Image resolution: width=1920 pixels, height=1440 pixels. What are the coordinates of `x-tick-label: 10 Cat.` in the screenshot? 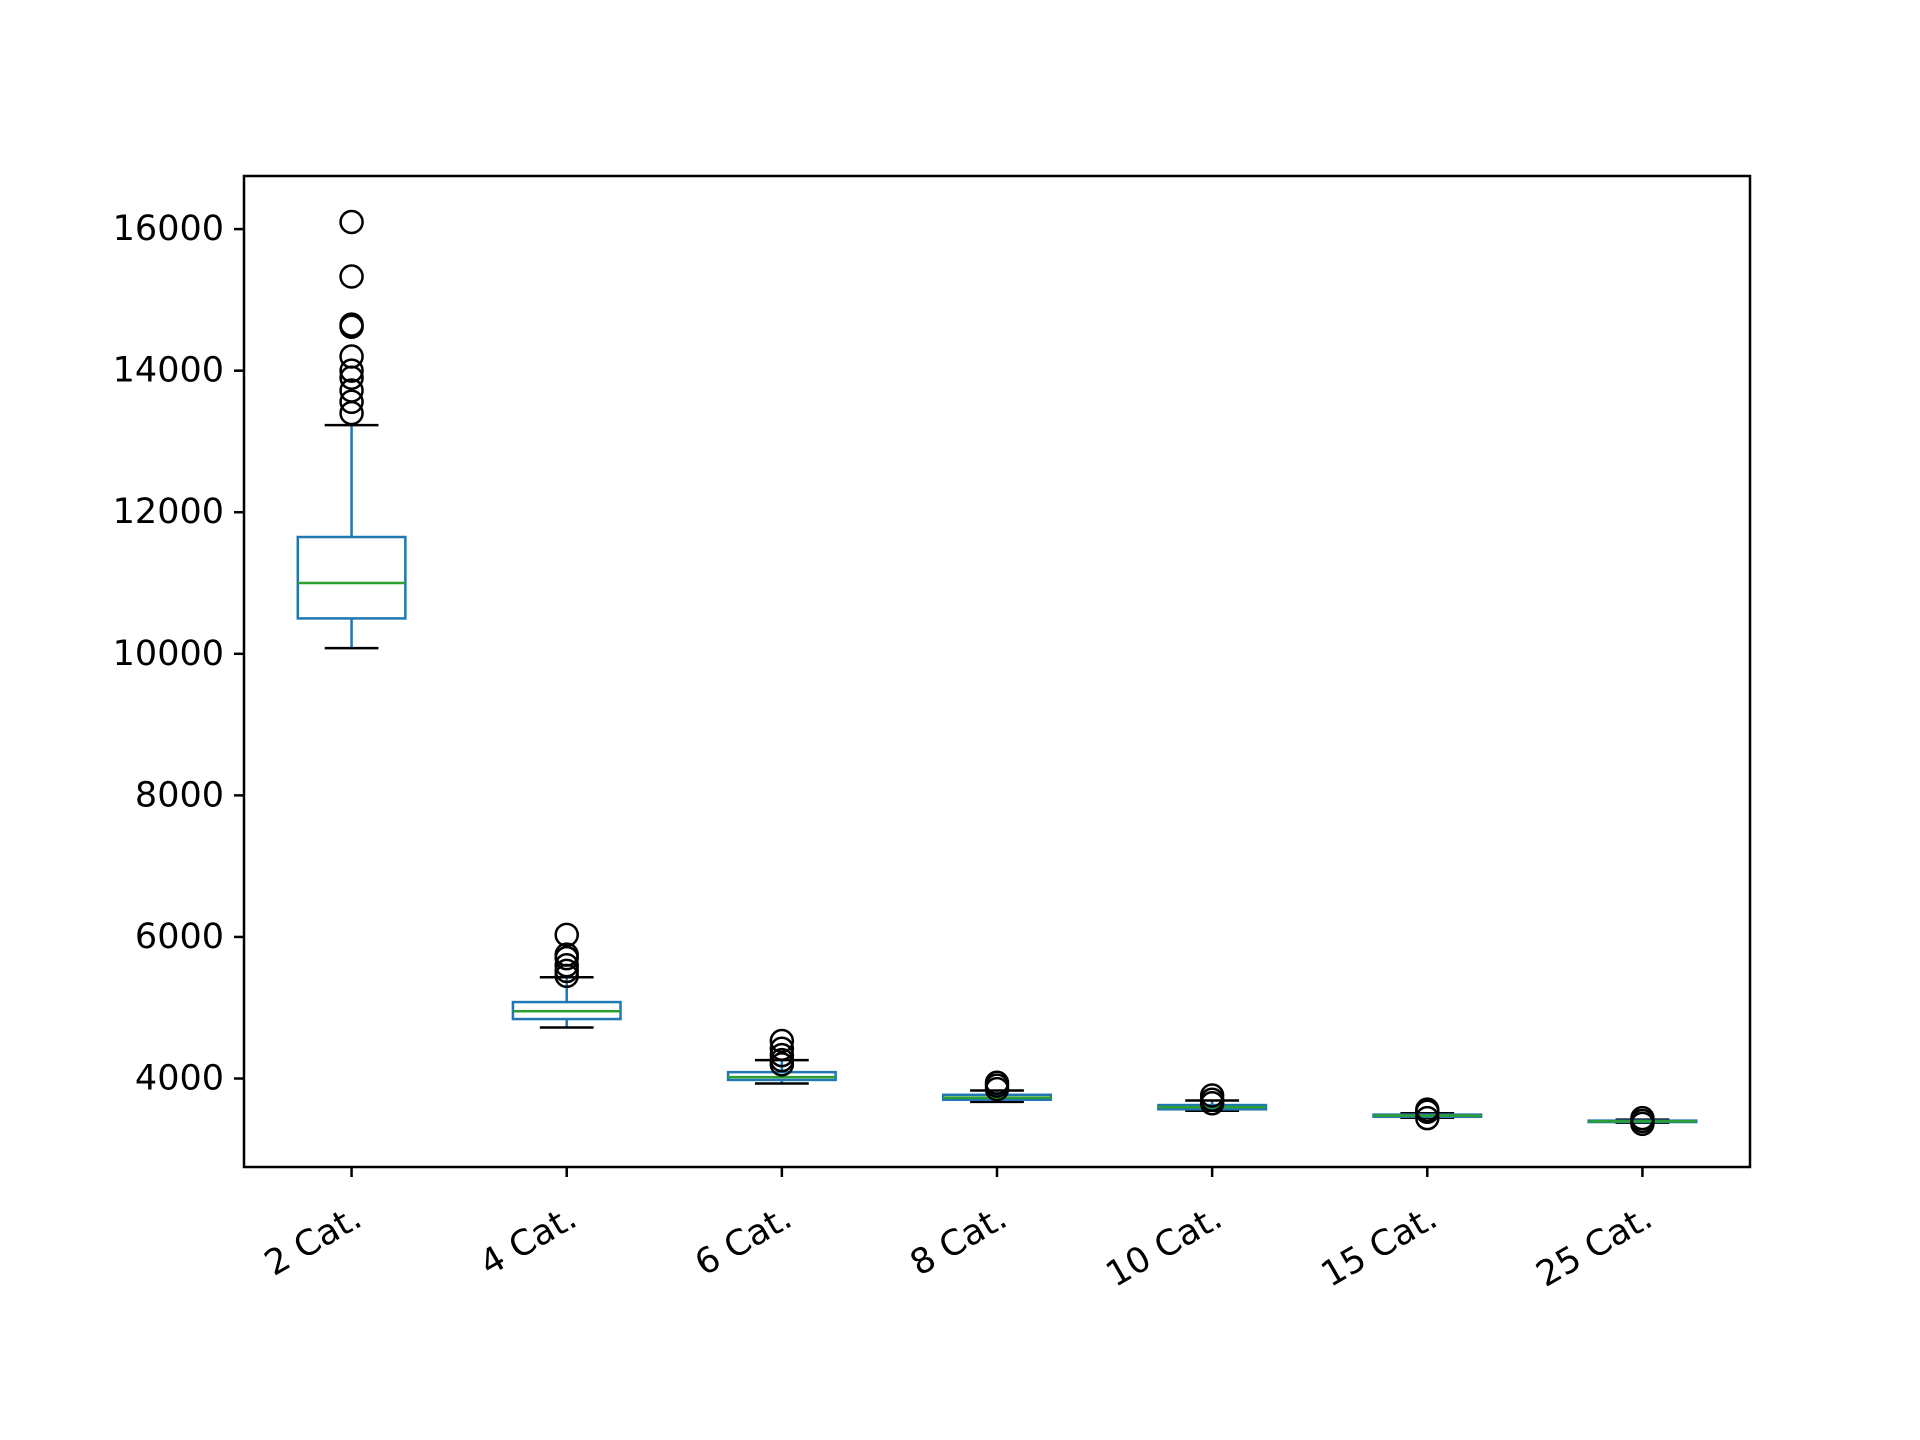 It's located at (1164, 1247).